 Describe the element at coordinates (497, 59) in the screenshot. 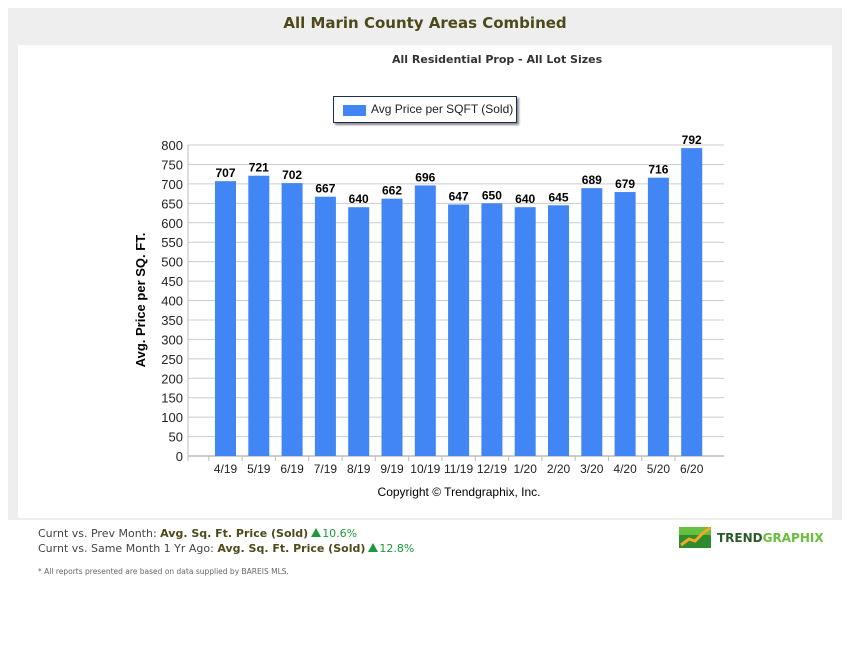

I see `chart-subtitle: All Residential Prop - All Lot Sizes` at that location.